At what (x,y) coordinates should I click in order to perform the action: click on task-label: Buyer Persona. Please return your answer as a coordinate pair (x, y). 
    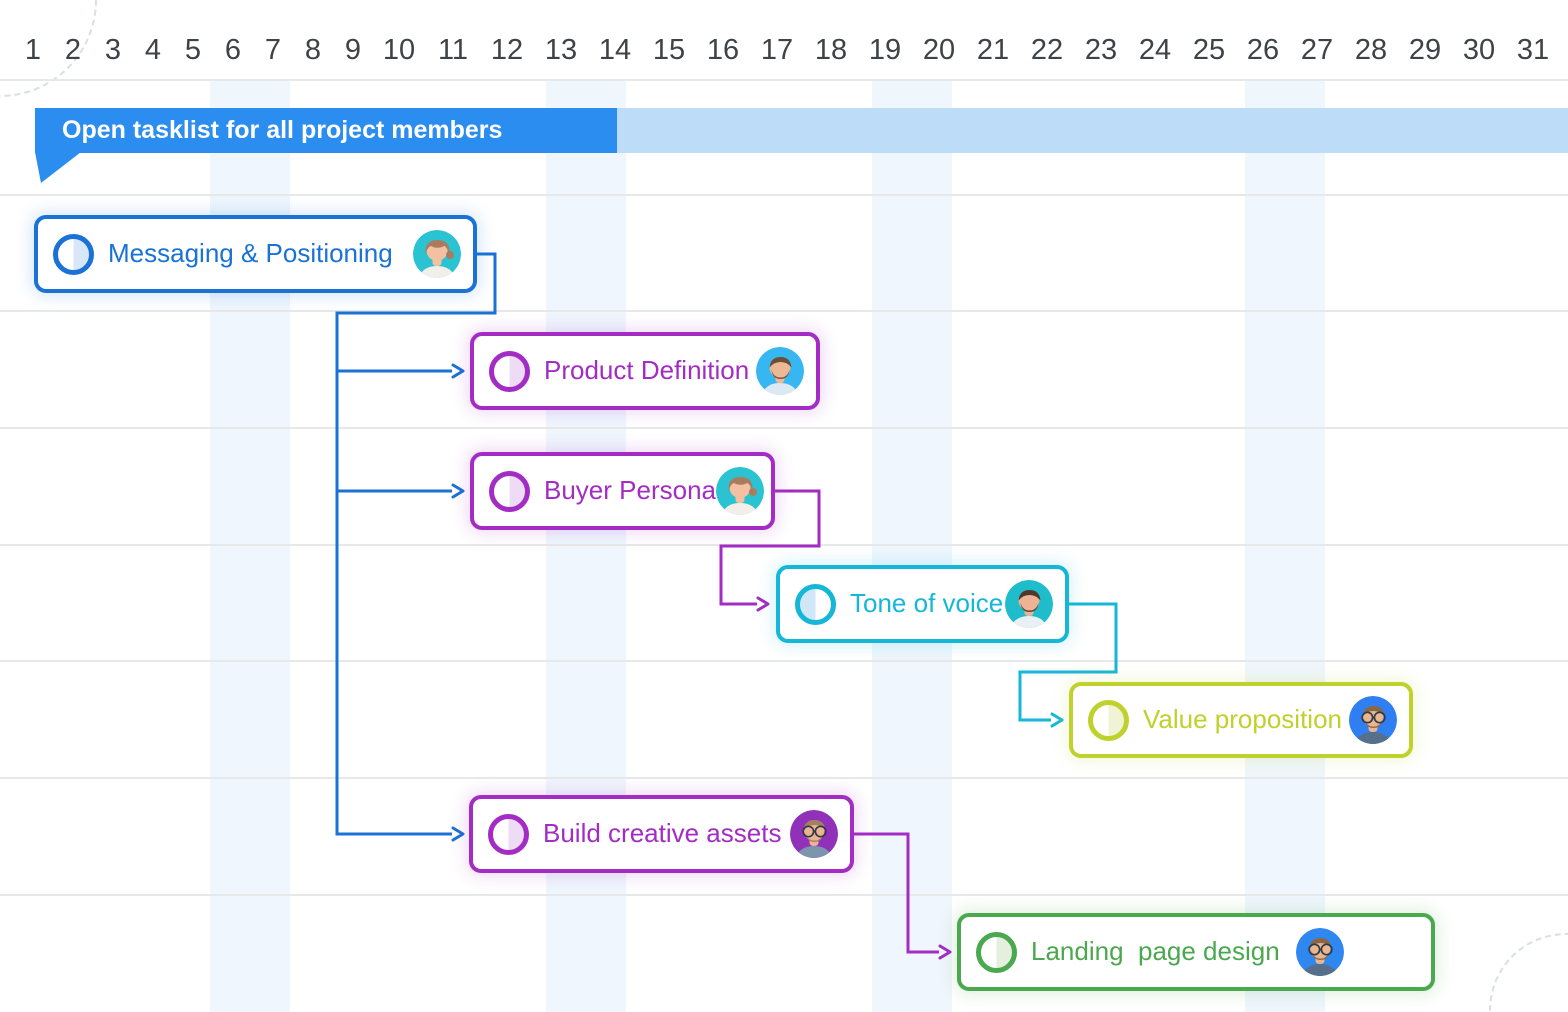
    Looking at the image, I should click on (630, 490).